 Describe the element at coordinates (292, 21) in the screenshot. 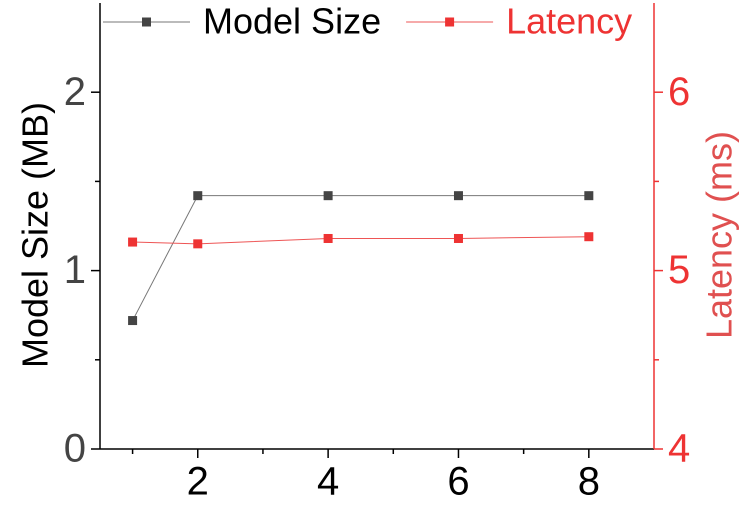

I see `legend-label: Model Size` at that location.